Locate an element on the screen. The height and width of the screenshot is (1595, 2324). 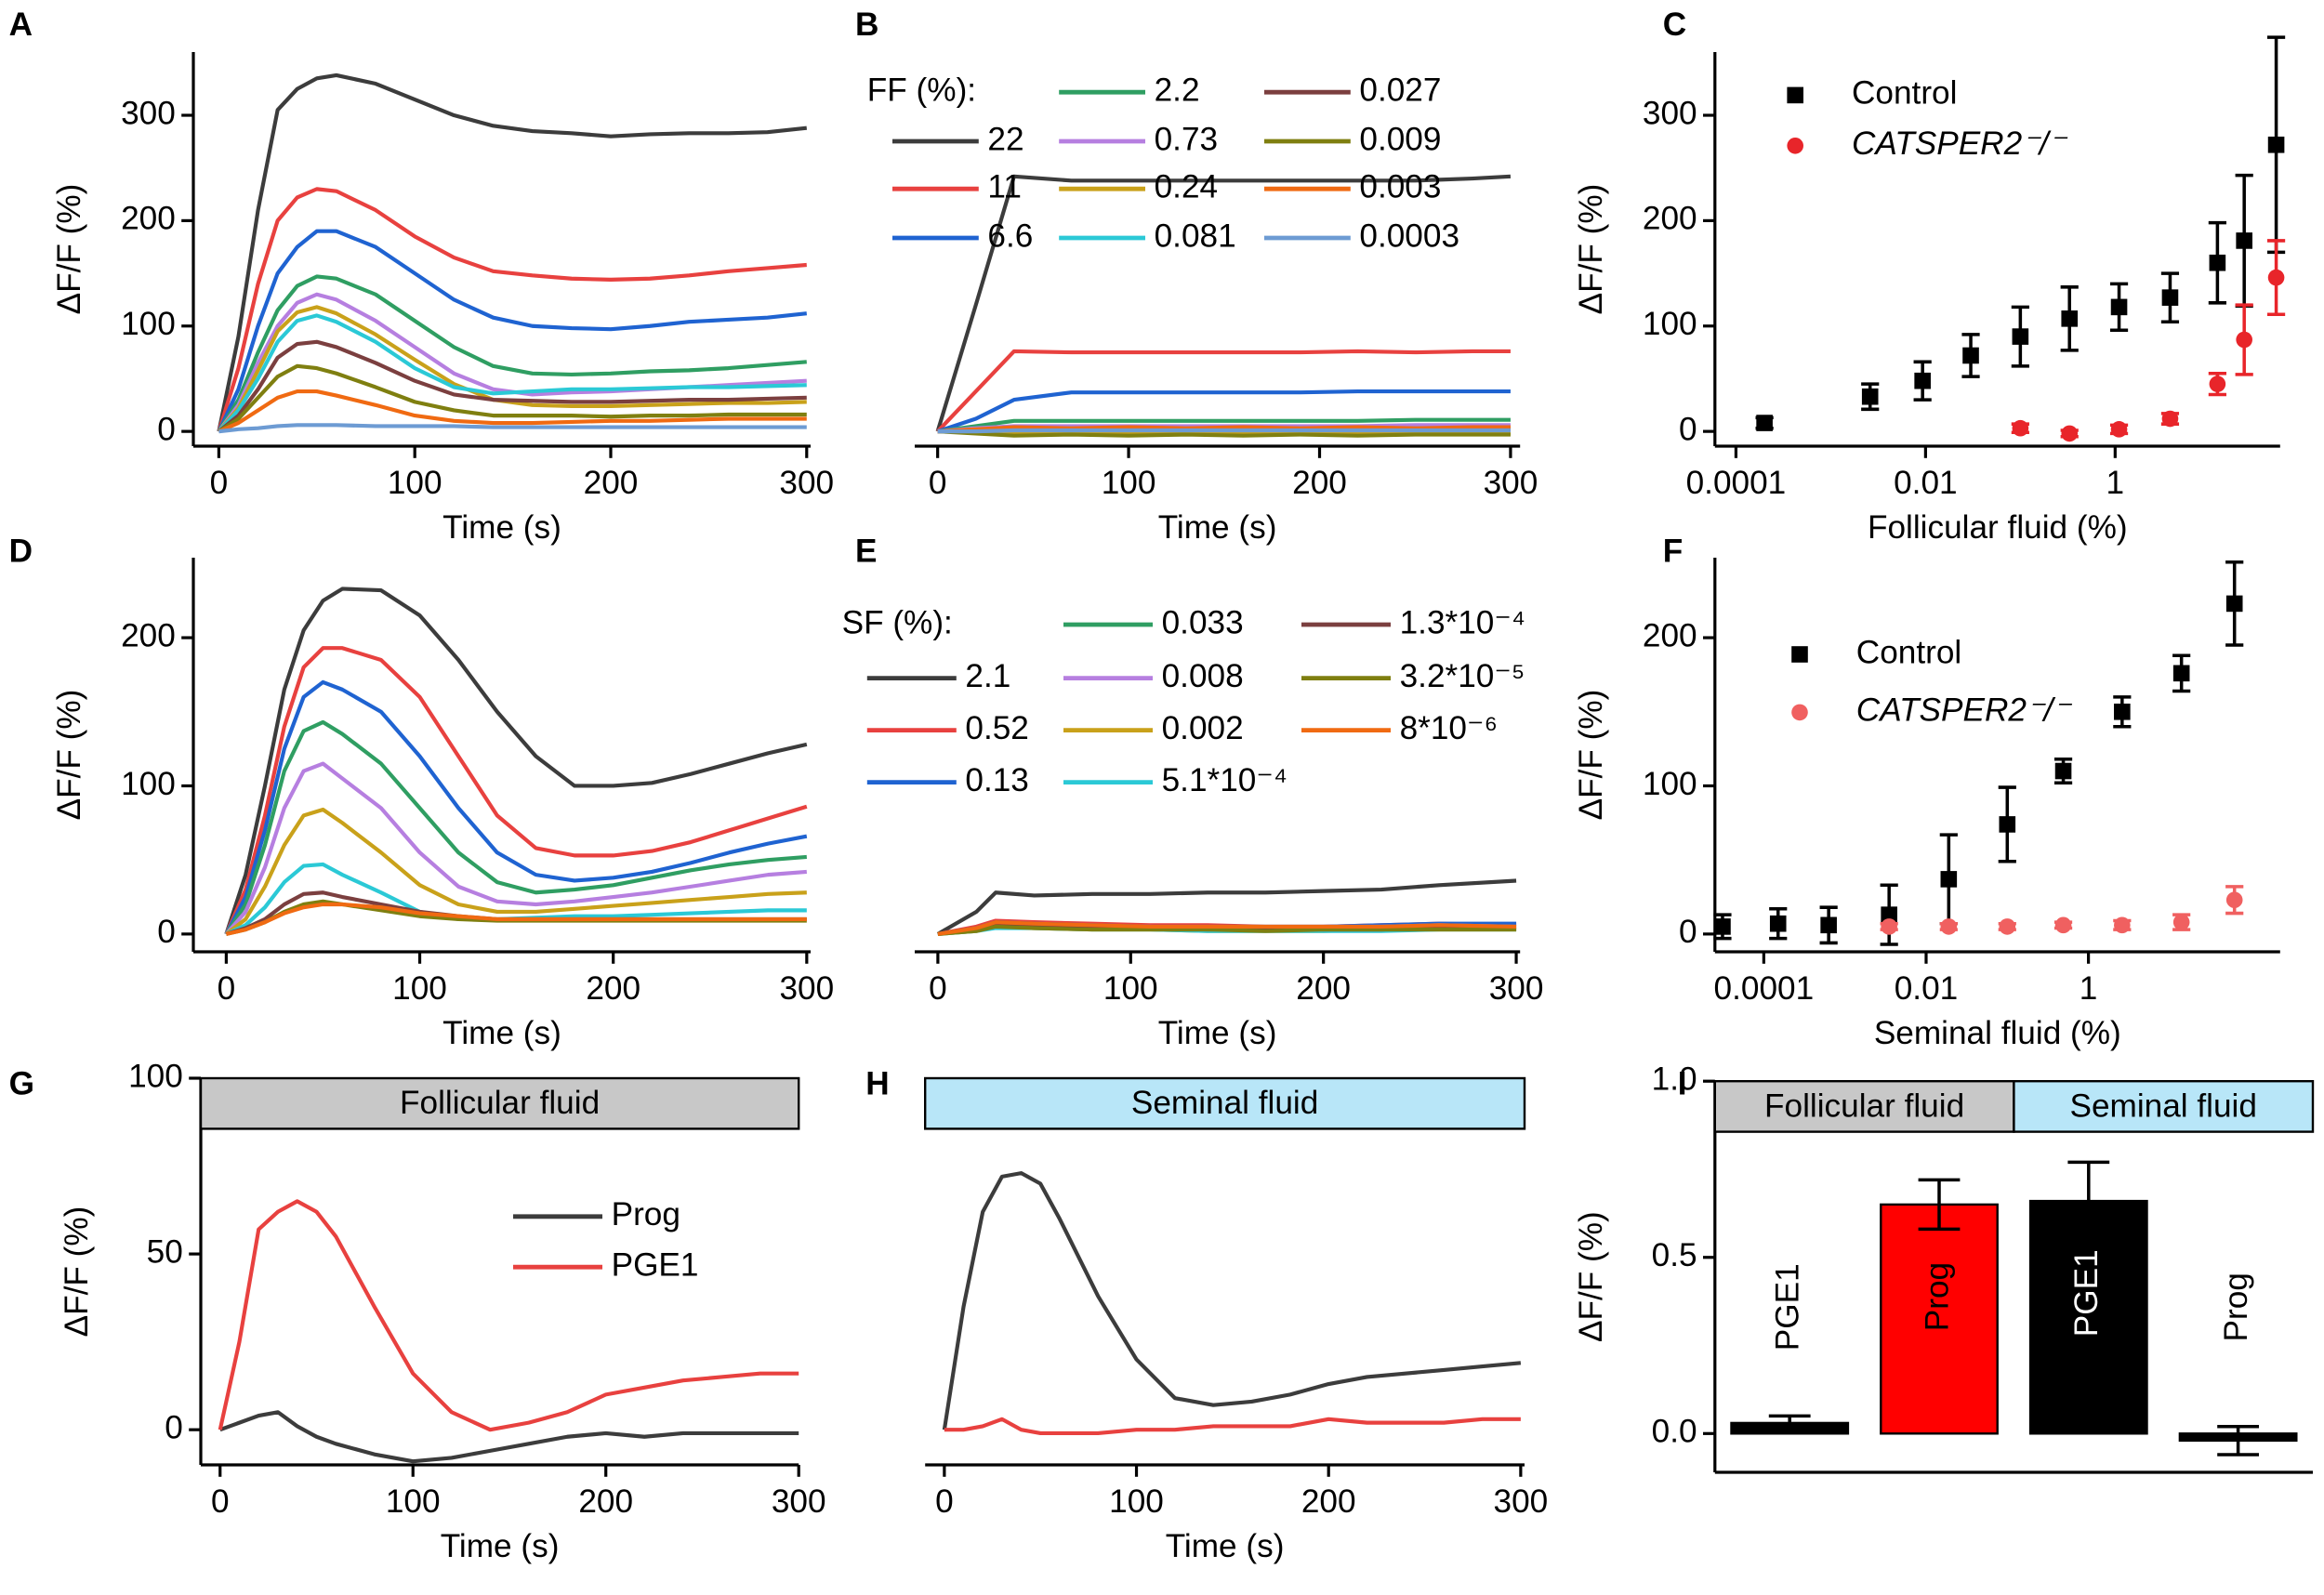
legend-label: 0.13 is located at coordinates (997, 780).